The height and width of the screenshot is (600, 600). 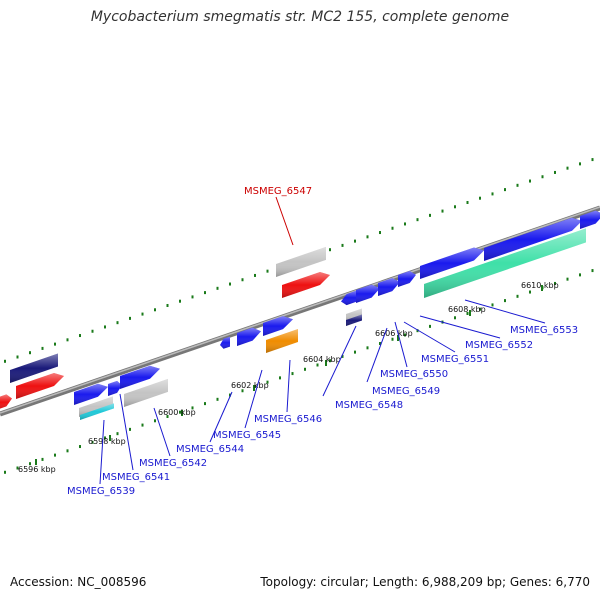 I want to click on gene-msmeg-6546-block, so click(x=282, y=341).